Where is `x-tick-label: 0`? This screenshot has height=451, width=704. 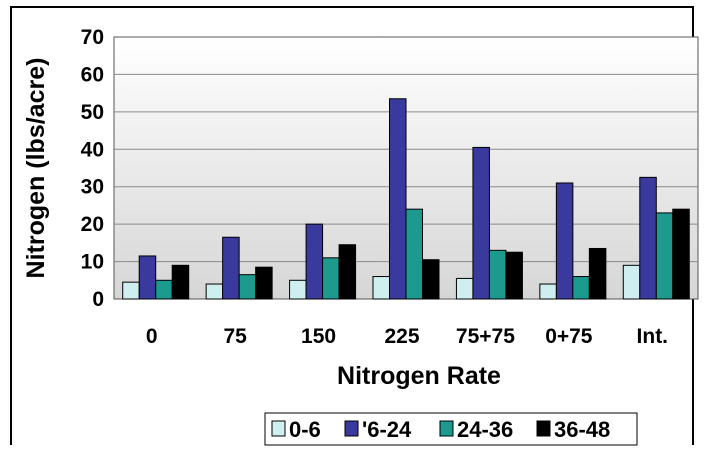 x-tick-label: 0 is located at coordinates (152, 336).